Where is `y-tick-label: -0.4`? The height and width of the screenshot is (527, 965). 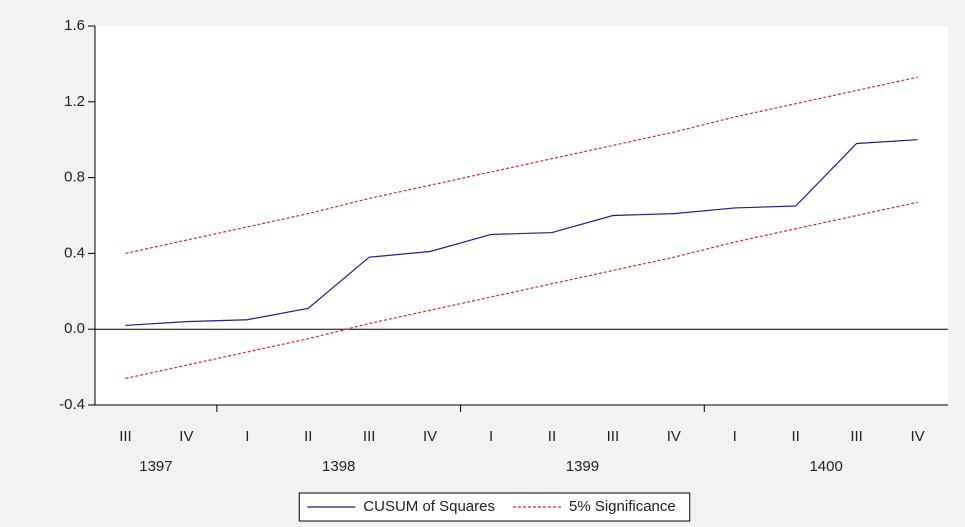
y-tick-label: -0.4 is located at coordinates (72, 404).